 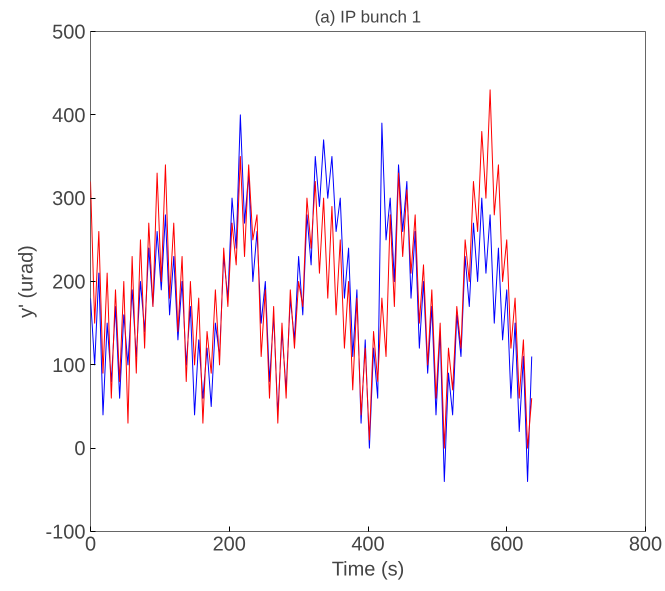 What do you see at coordinates (69, 365) in the screenshot?
I see `y-tick-label: 100` at bounding box center [69, 365].